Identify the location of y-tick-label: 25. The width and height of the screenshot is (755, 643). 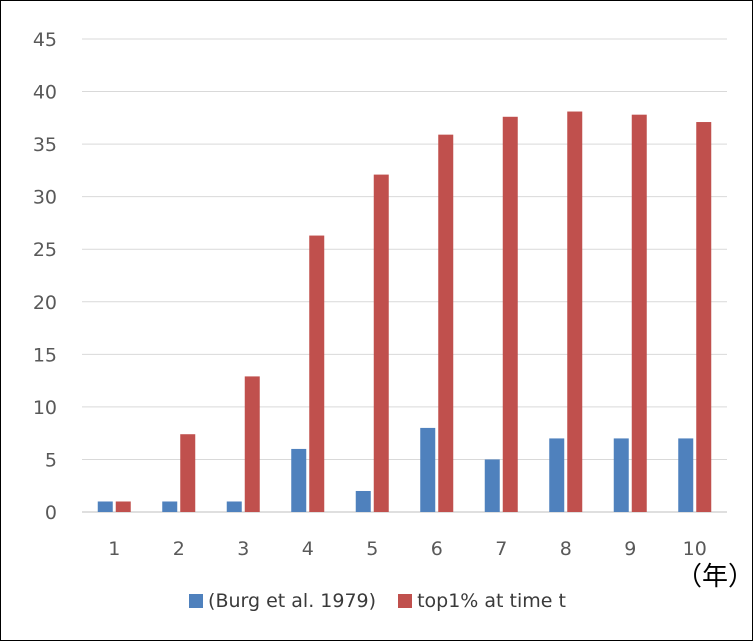
(45, 250).